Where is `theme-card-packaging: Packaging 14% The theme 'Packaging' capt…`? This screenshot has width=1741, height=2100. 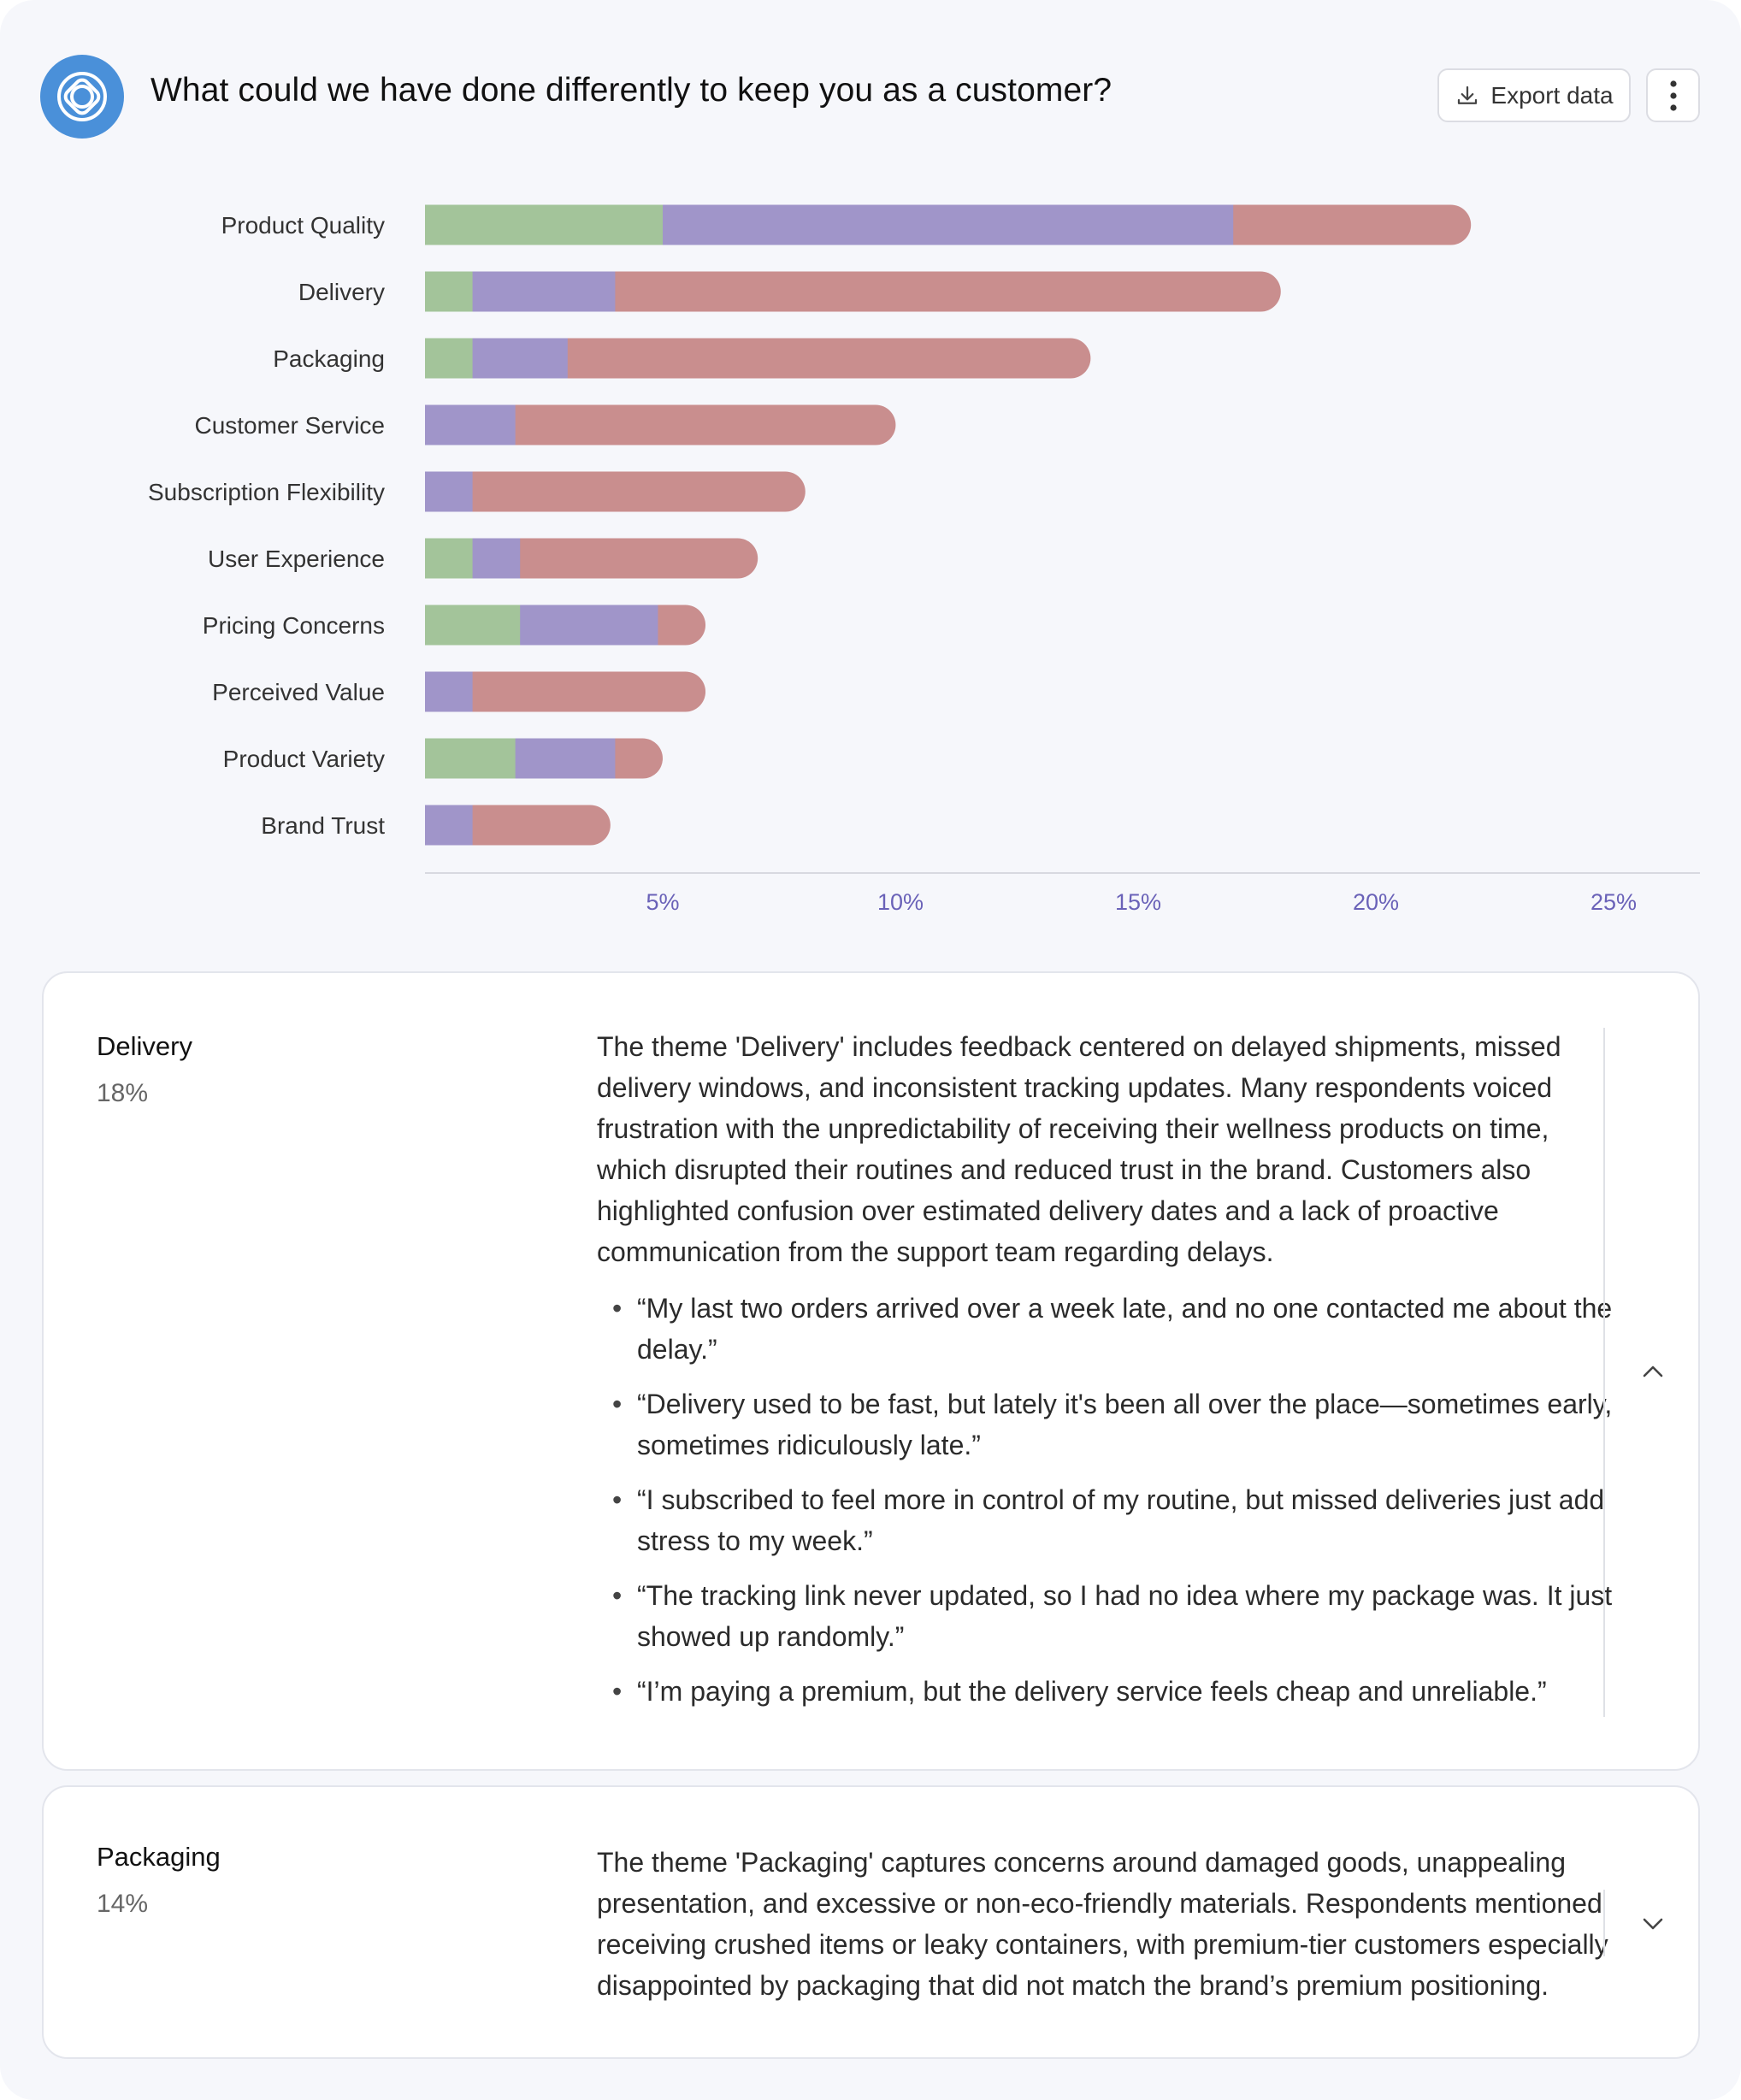
theme-card-packaging: Packaging 14% The theme 'Packaging' capt… is located at coordinates (871, 1922).